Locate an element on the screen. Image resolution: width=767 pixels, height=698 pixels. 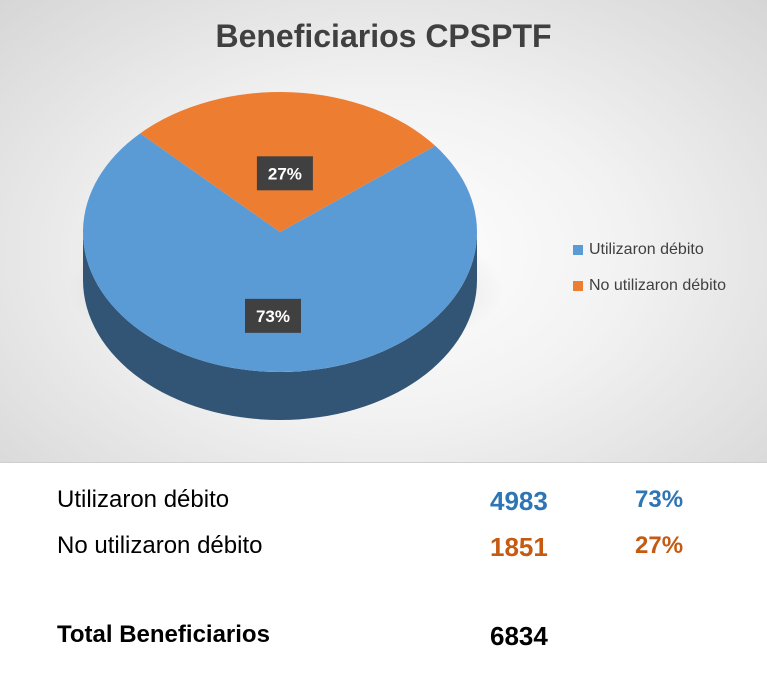
total-value: 6834 is located at coordinates (519, 636).